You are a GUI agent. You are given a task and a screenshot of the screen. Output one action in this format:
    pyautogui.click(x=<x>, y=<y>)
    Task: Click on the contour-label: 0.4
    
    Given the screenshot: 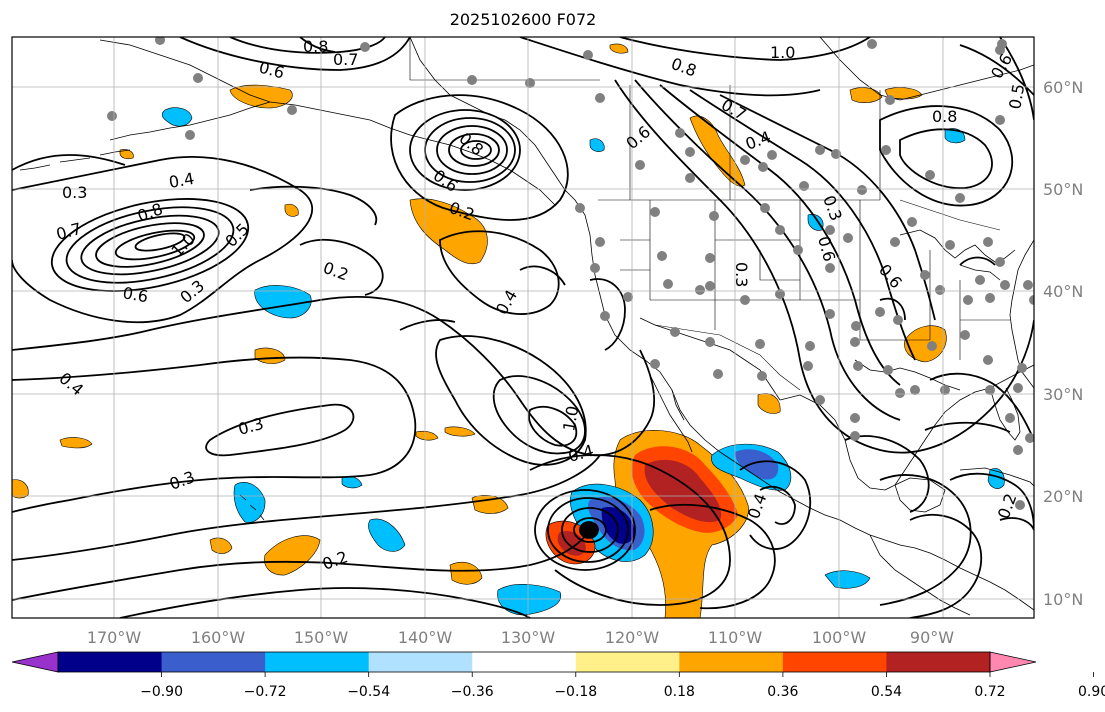 What is the action you would take?
    pyautogui.click(x=181, y=180)
    